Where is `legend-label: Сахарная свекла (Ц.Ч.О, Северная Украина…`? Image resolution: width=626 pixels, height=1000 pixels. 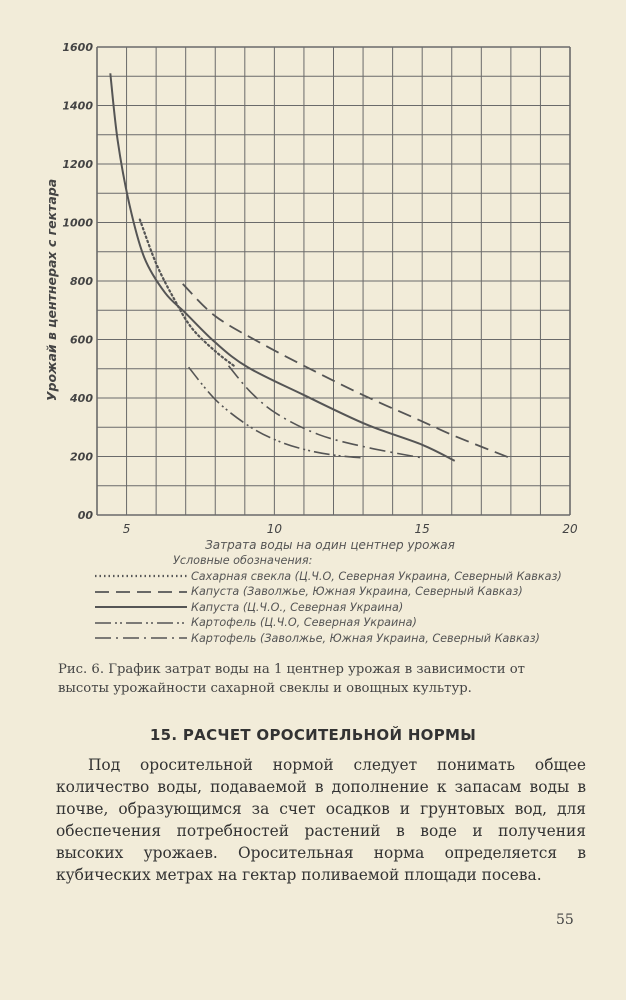 legend-label: Сахарная свекла (Ц.Ч.О, Северная Украина… is located at coordinates (376, 576).